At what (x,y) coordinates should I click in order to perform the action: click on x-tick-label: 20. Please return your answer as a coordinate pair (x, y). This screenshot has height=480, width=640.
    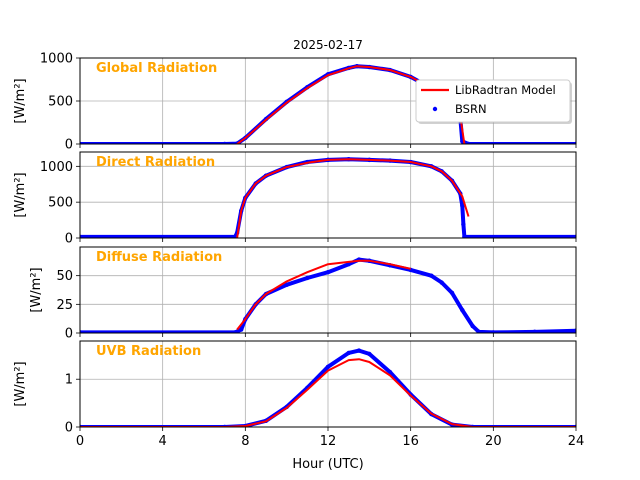
    Looking at the image, I should click on (493, 441).